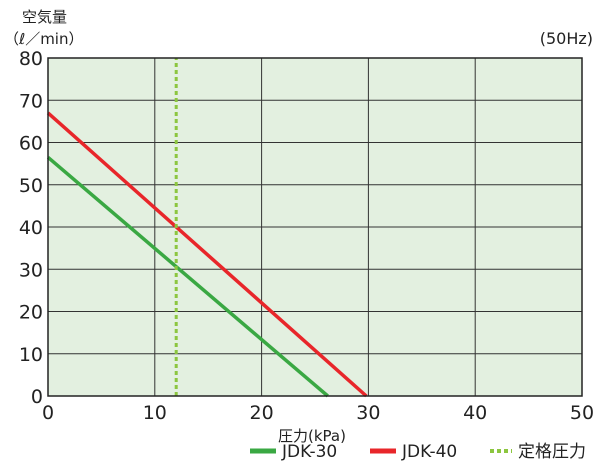 The width and height of the screenshot is (598, 473). What do you see at coordinates (31, 228) in the screenshot?
I see `y-tick-label: 40` at bounding box center [31, 228].